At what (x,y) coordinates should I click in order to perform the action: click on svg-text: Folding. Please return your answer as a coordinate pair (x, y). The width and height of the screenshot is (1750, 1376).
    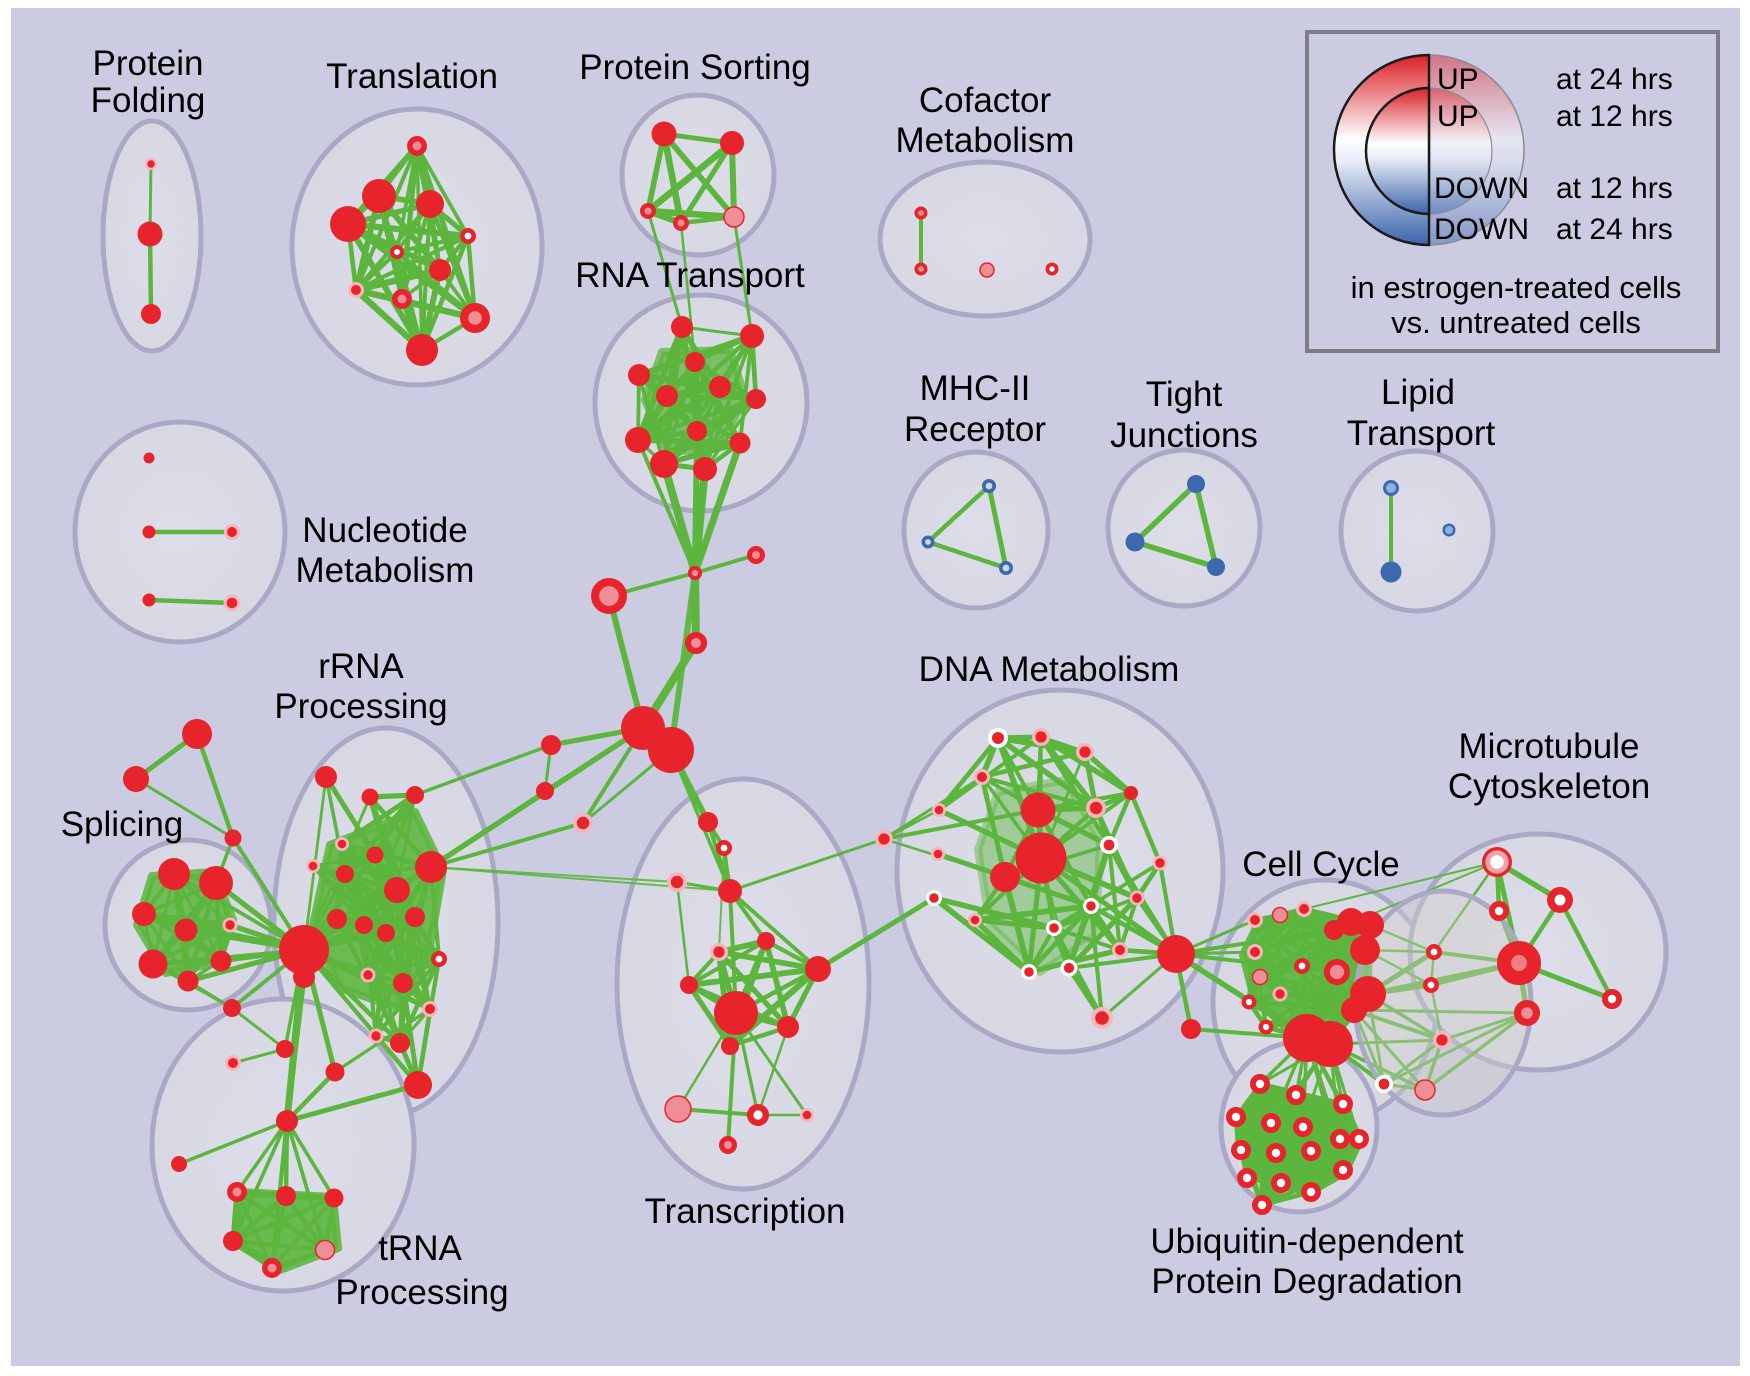
    Looking at the image, I should click on (148, 100).